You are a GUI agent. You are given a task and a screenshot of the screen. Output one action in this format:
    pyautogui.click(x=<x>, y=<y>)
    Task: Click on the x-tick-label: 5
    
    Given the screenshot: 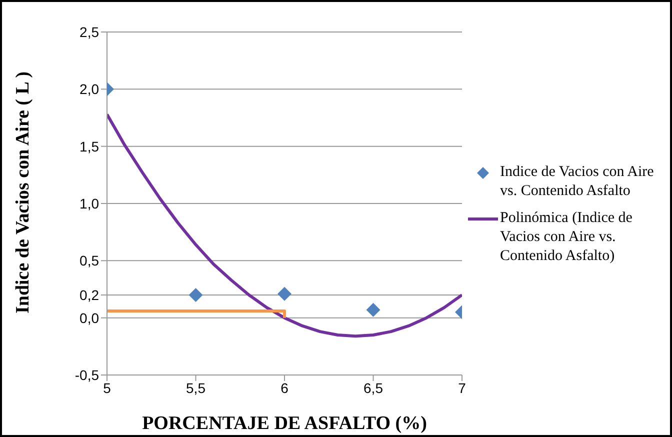 What is the action you would take?
    pyautogui.click(x=107, y=388)
    